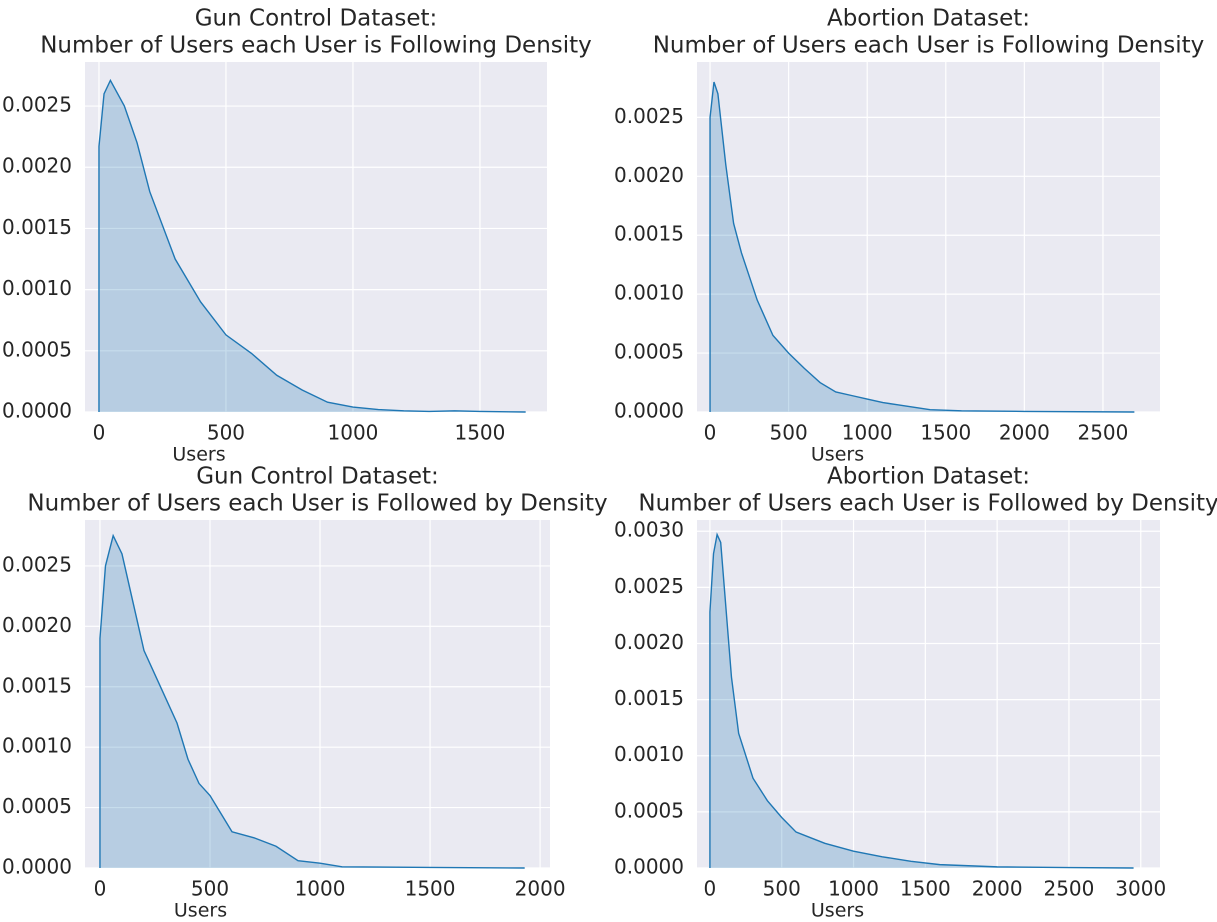  What do you see at coordinates (649, 530) in the screenshot?
I see `y-tick-label: 0.0030` at bounding box center [649, 530].